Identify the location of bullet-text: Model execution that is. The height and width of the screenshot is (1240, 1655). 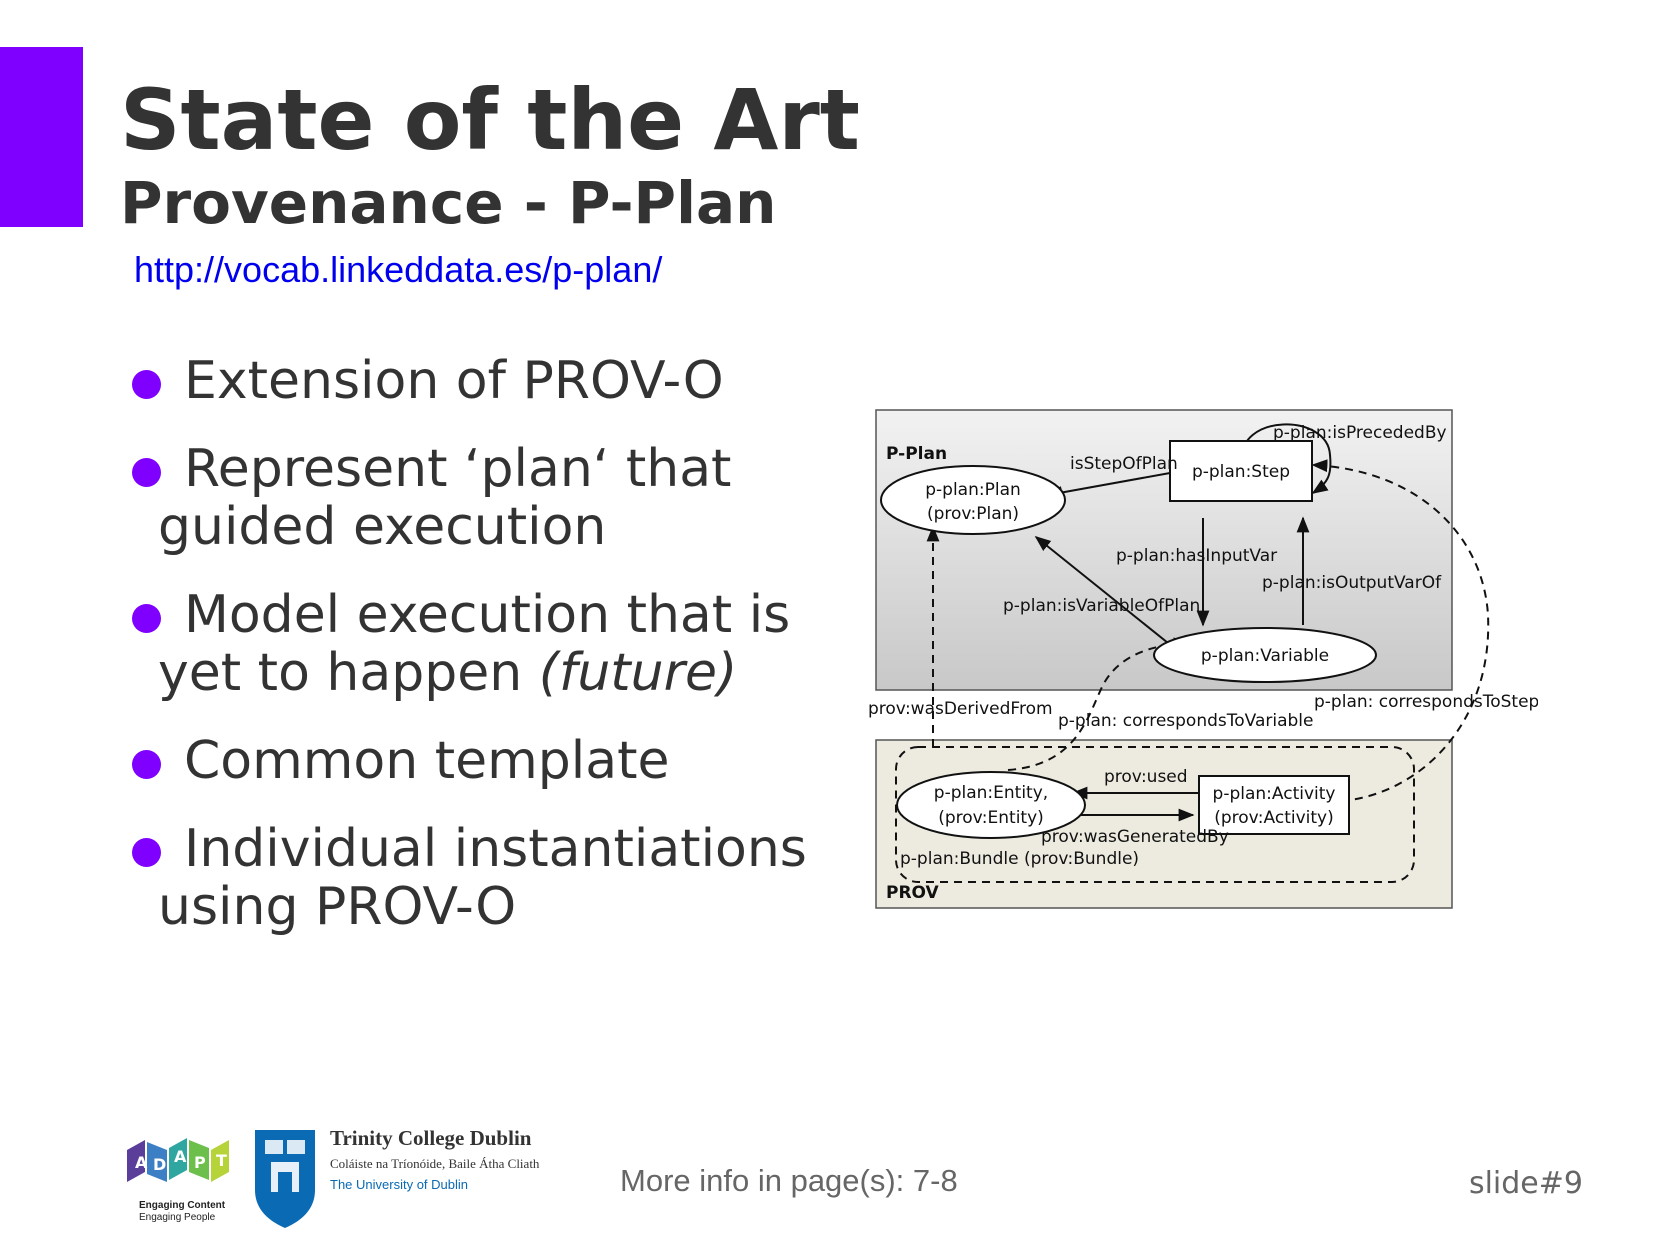
(487, 615).